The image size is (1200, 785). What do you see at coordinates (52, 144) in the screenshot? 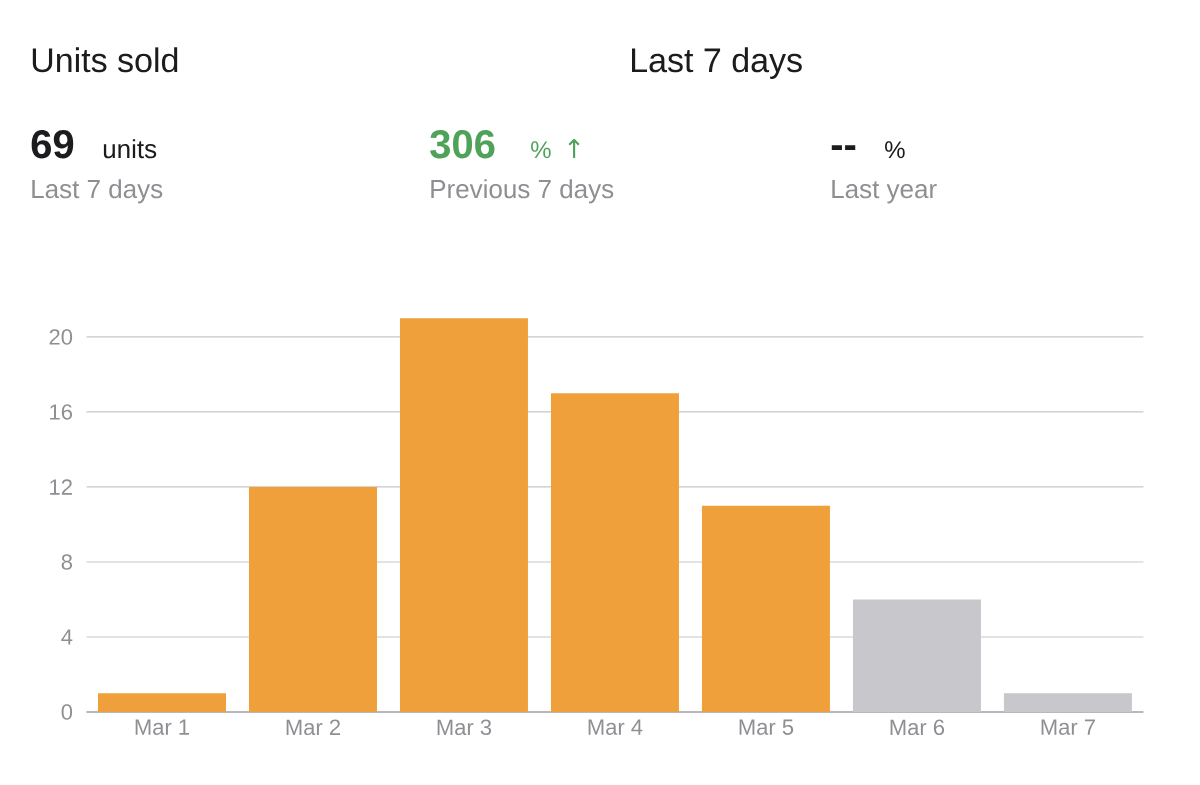
I see `text: 69` at bounding box center [52, 144].